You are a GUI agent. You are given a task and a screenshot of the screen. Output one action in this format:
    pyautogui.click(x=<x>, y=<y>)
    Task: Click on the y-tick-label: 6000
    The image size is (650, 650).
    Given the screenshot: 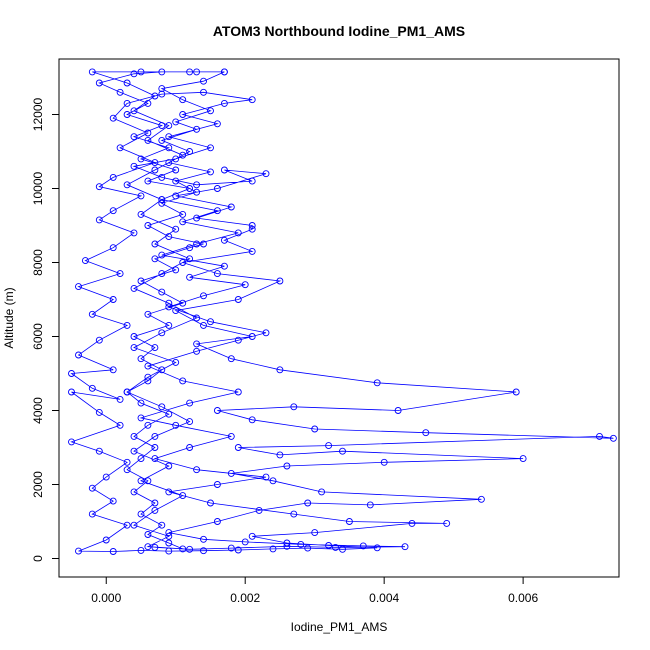 What is the action you would take?
    pyautogui.click(x=38, y=336)
    